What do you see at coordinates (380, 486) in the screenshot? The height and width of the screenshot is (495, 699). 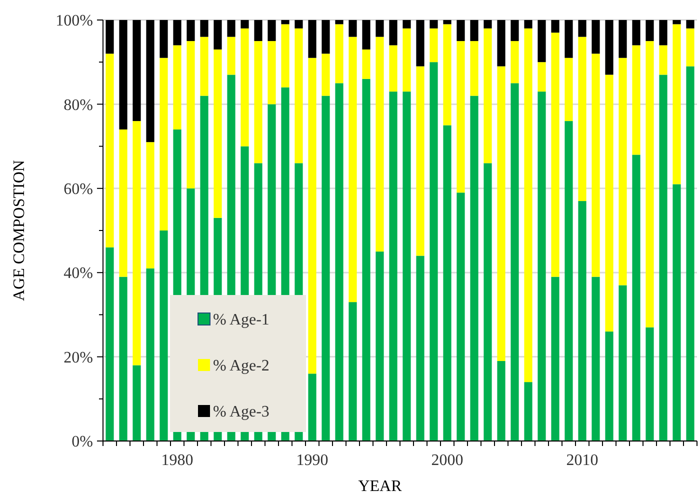 I see `x-axis-title: YEAR` at bounding box center [380, 486].